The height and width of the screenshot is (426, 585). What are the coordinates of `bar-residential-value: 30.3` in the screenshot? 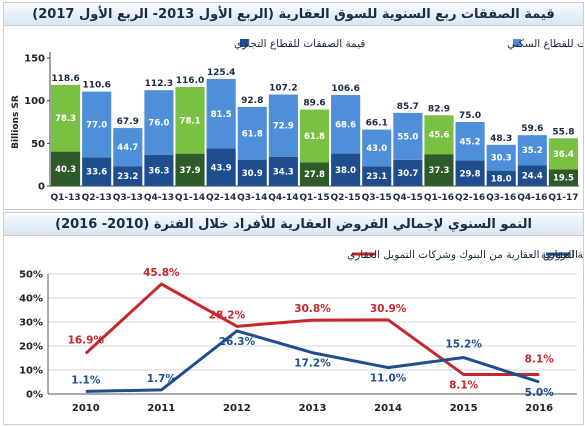 It's located at (501, 159).